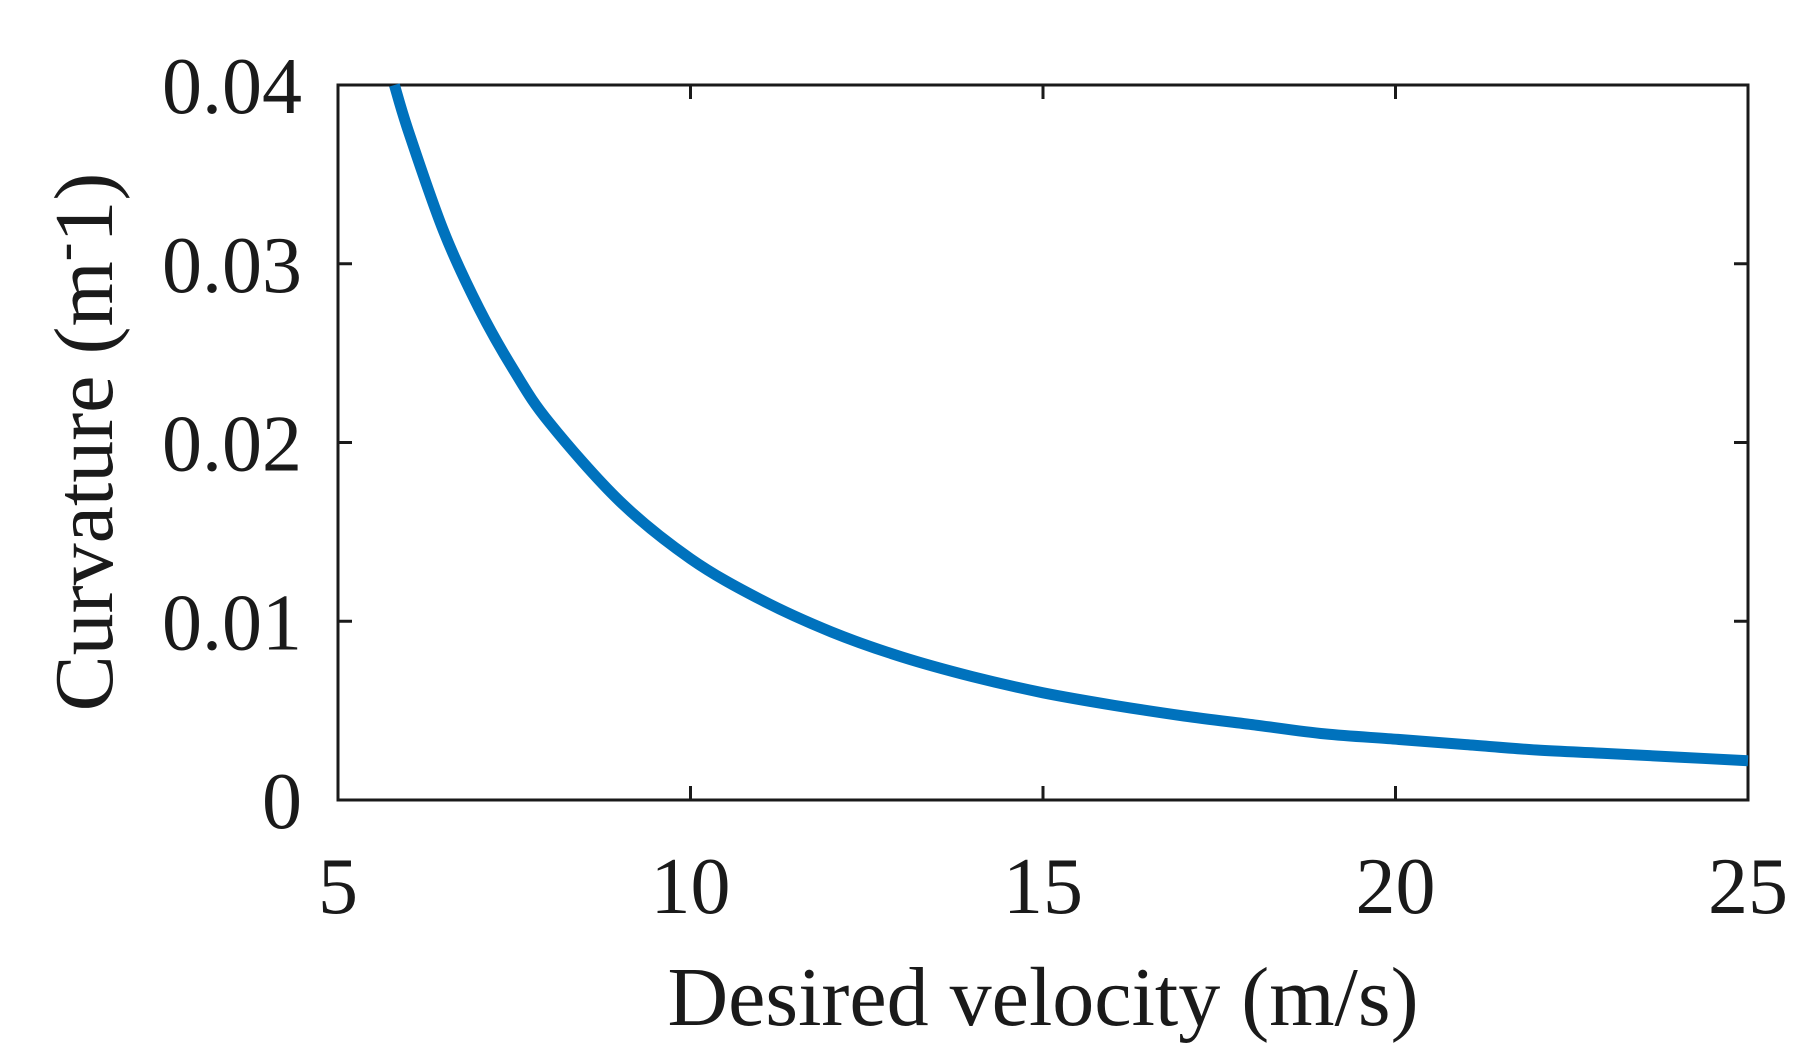 The width and height of the screenshot is (1794, 1053). I want to click on y-tick-label-1: 0.01, so click(232, 623).